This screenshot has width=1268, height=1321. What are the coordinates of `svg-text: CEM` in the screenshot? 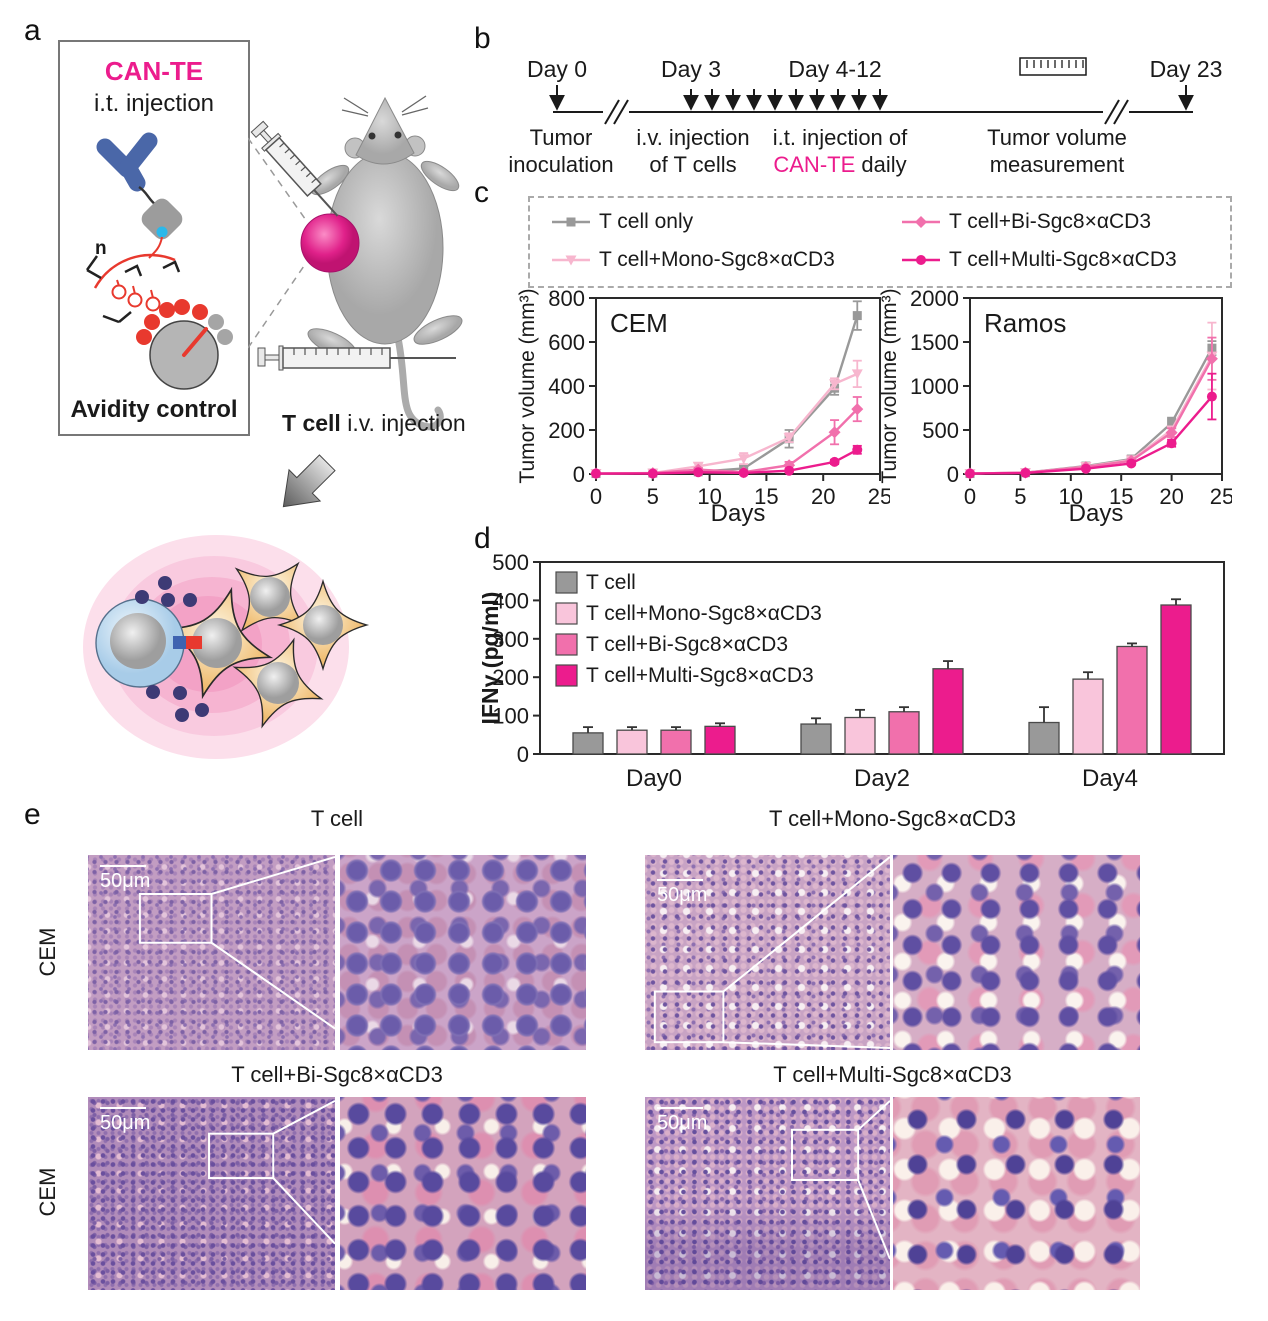 It's located at (639, 323).